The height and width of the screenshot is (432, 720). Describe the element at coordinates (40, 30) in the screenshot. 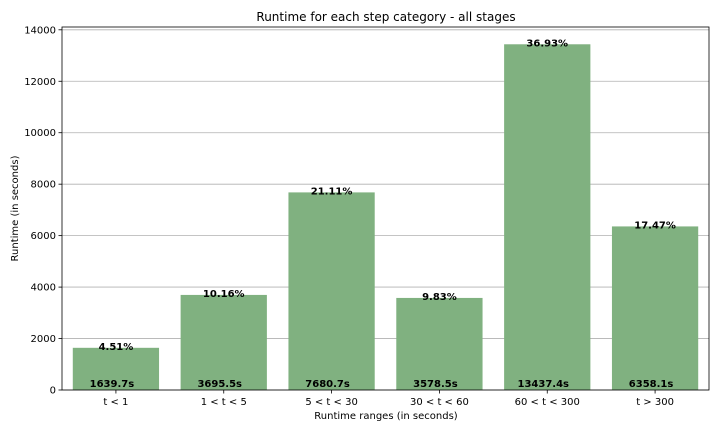

I see `y-tick-label: 14000` at that location.